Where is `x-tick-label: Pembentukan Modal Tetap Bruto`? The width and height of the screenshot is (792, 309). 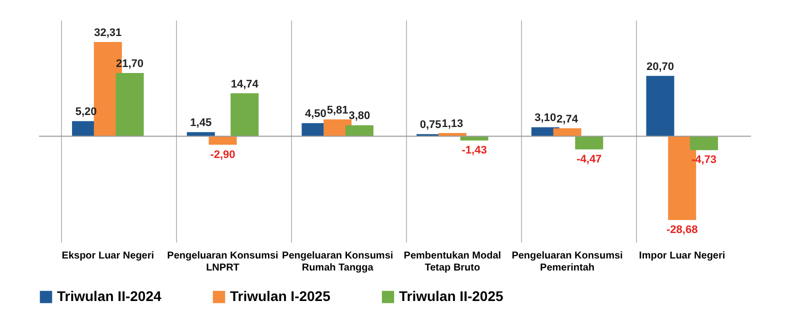
x-tick-label: Pembentukan Modal Tetap Bruto is located at coordinates (453, 262).